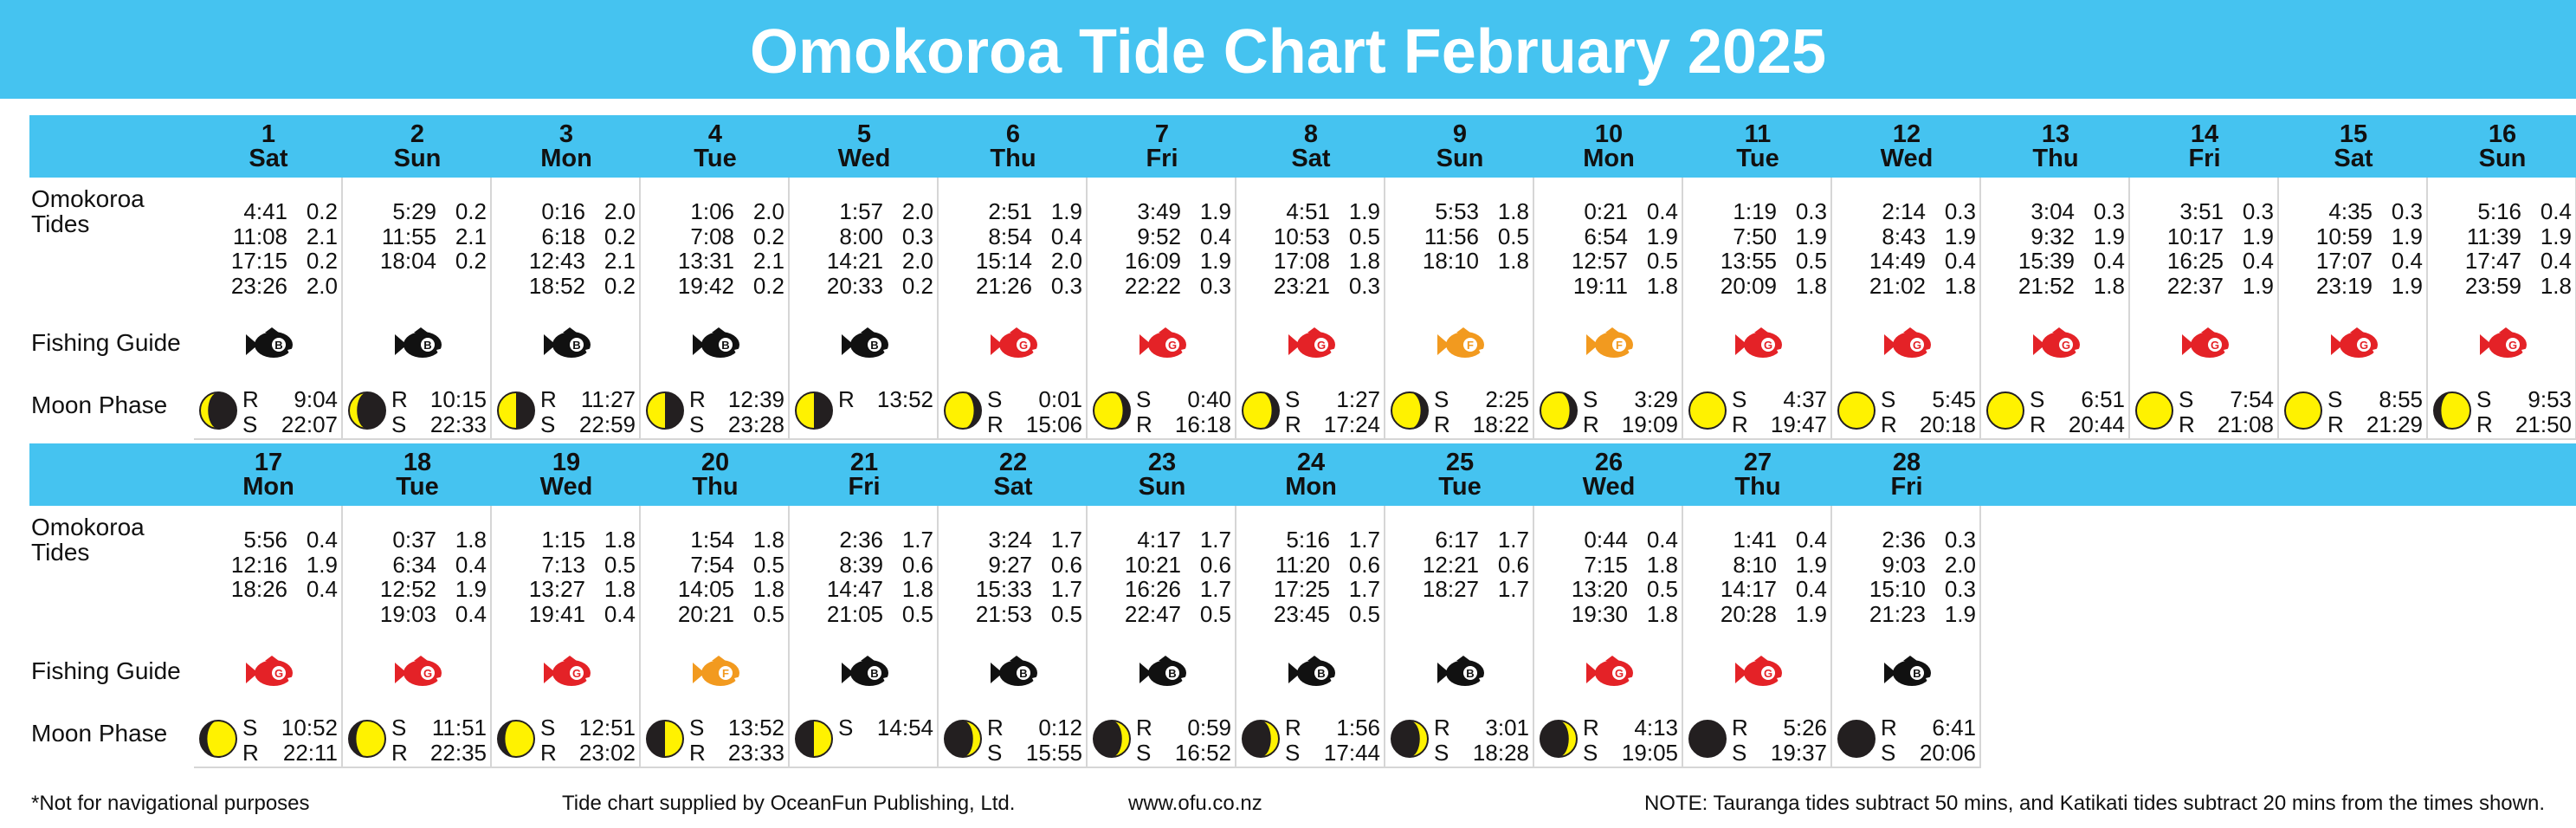 Image resolution: width=2576 pixels, height=828 pixels. What do you see at coordinates (265, 540) in the screenshot?
I see `tide-time: 5:56` at bounding box center [265, 540].